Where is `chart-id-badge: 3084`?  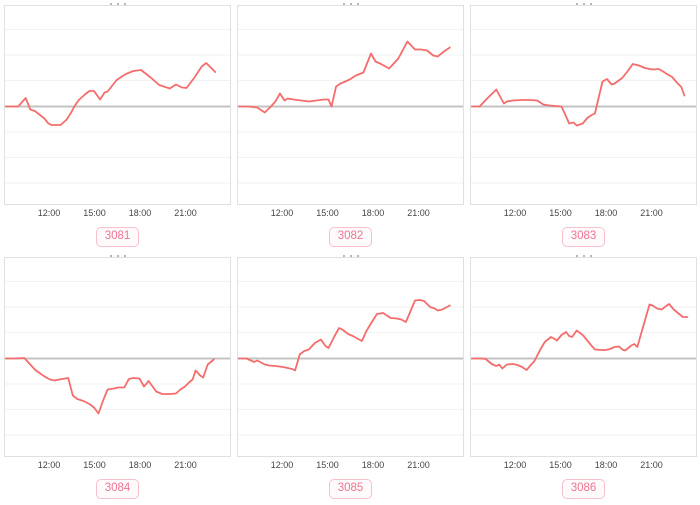
chart-id-badge: 3084 is located at coordinates (117, 489).